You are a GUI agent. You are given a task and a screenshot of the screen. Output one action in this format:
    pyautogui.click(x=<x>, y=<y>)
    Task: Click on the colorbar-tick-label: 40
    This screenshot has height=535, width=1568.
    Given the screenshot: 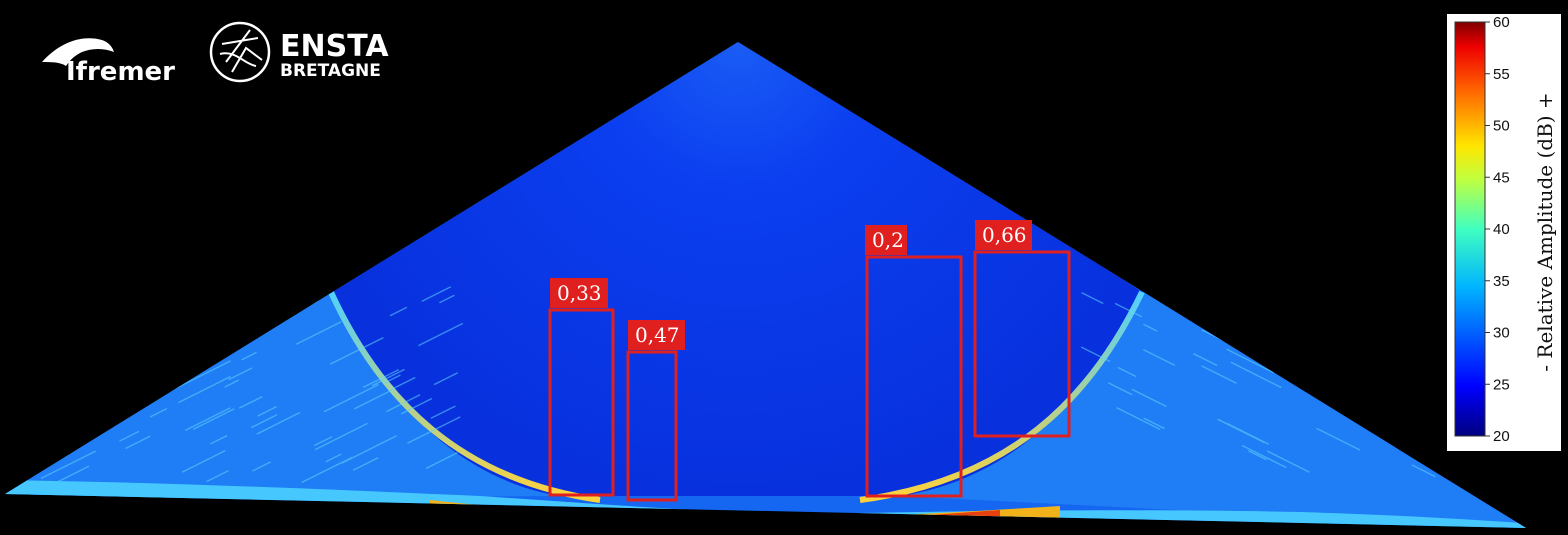 What is the action you would take?
    pyautogui.click(x=1501, y=229)
    